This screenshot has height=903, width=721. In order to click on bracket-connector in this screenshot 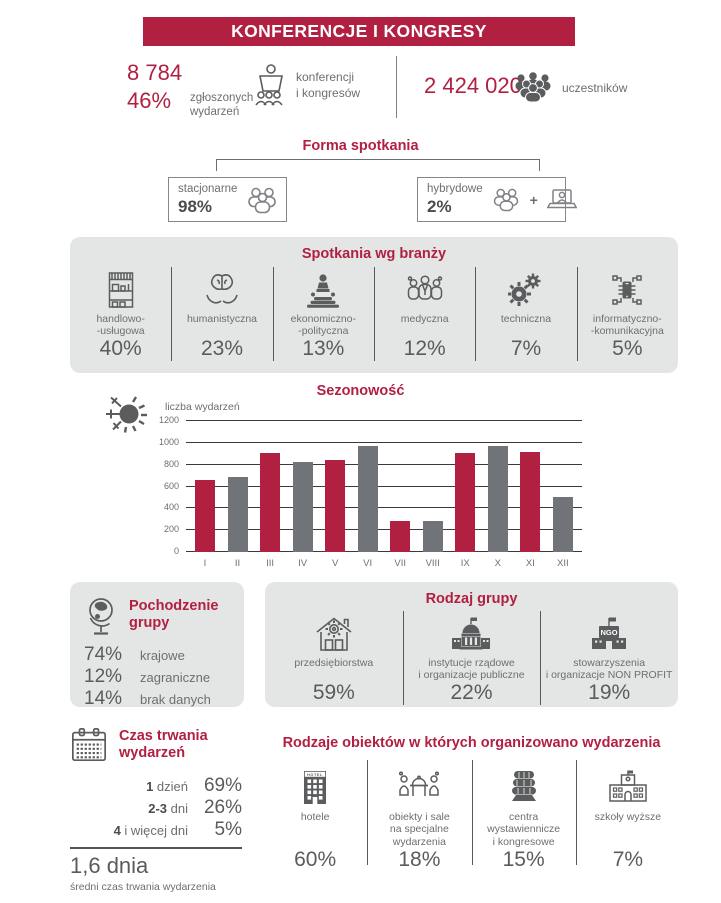, I will do `click(378, 165)`.